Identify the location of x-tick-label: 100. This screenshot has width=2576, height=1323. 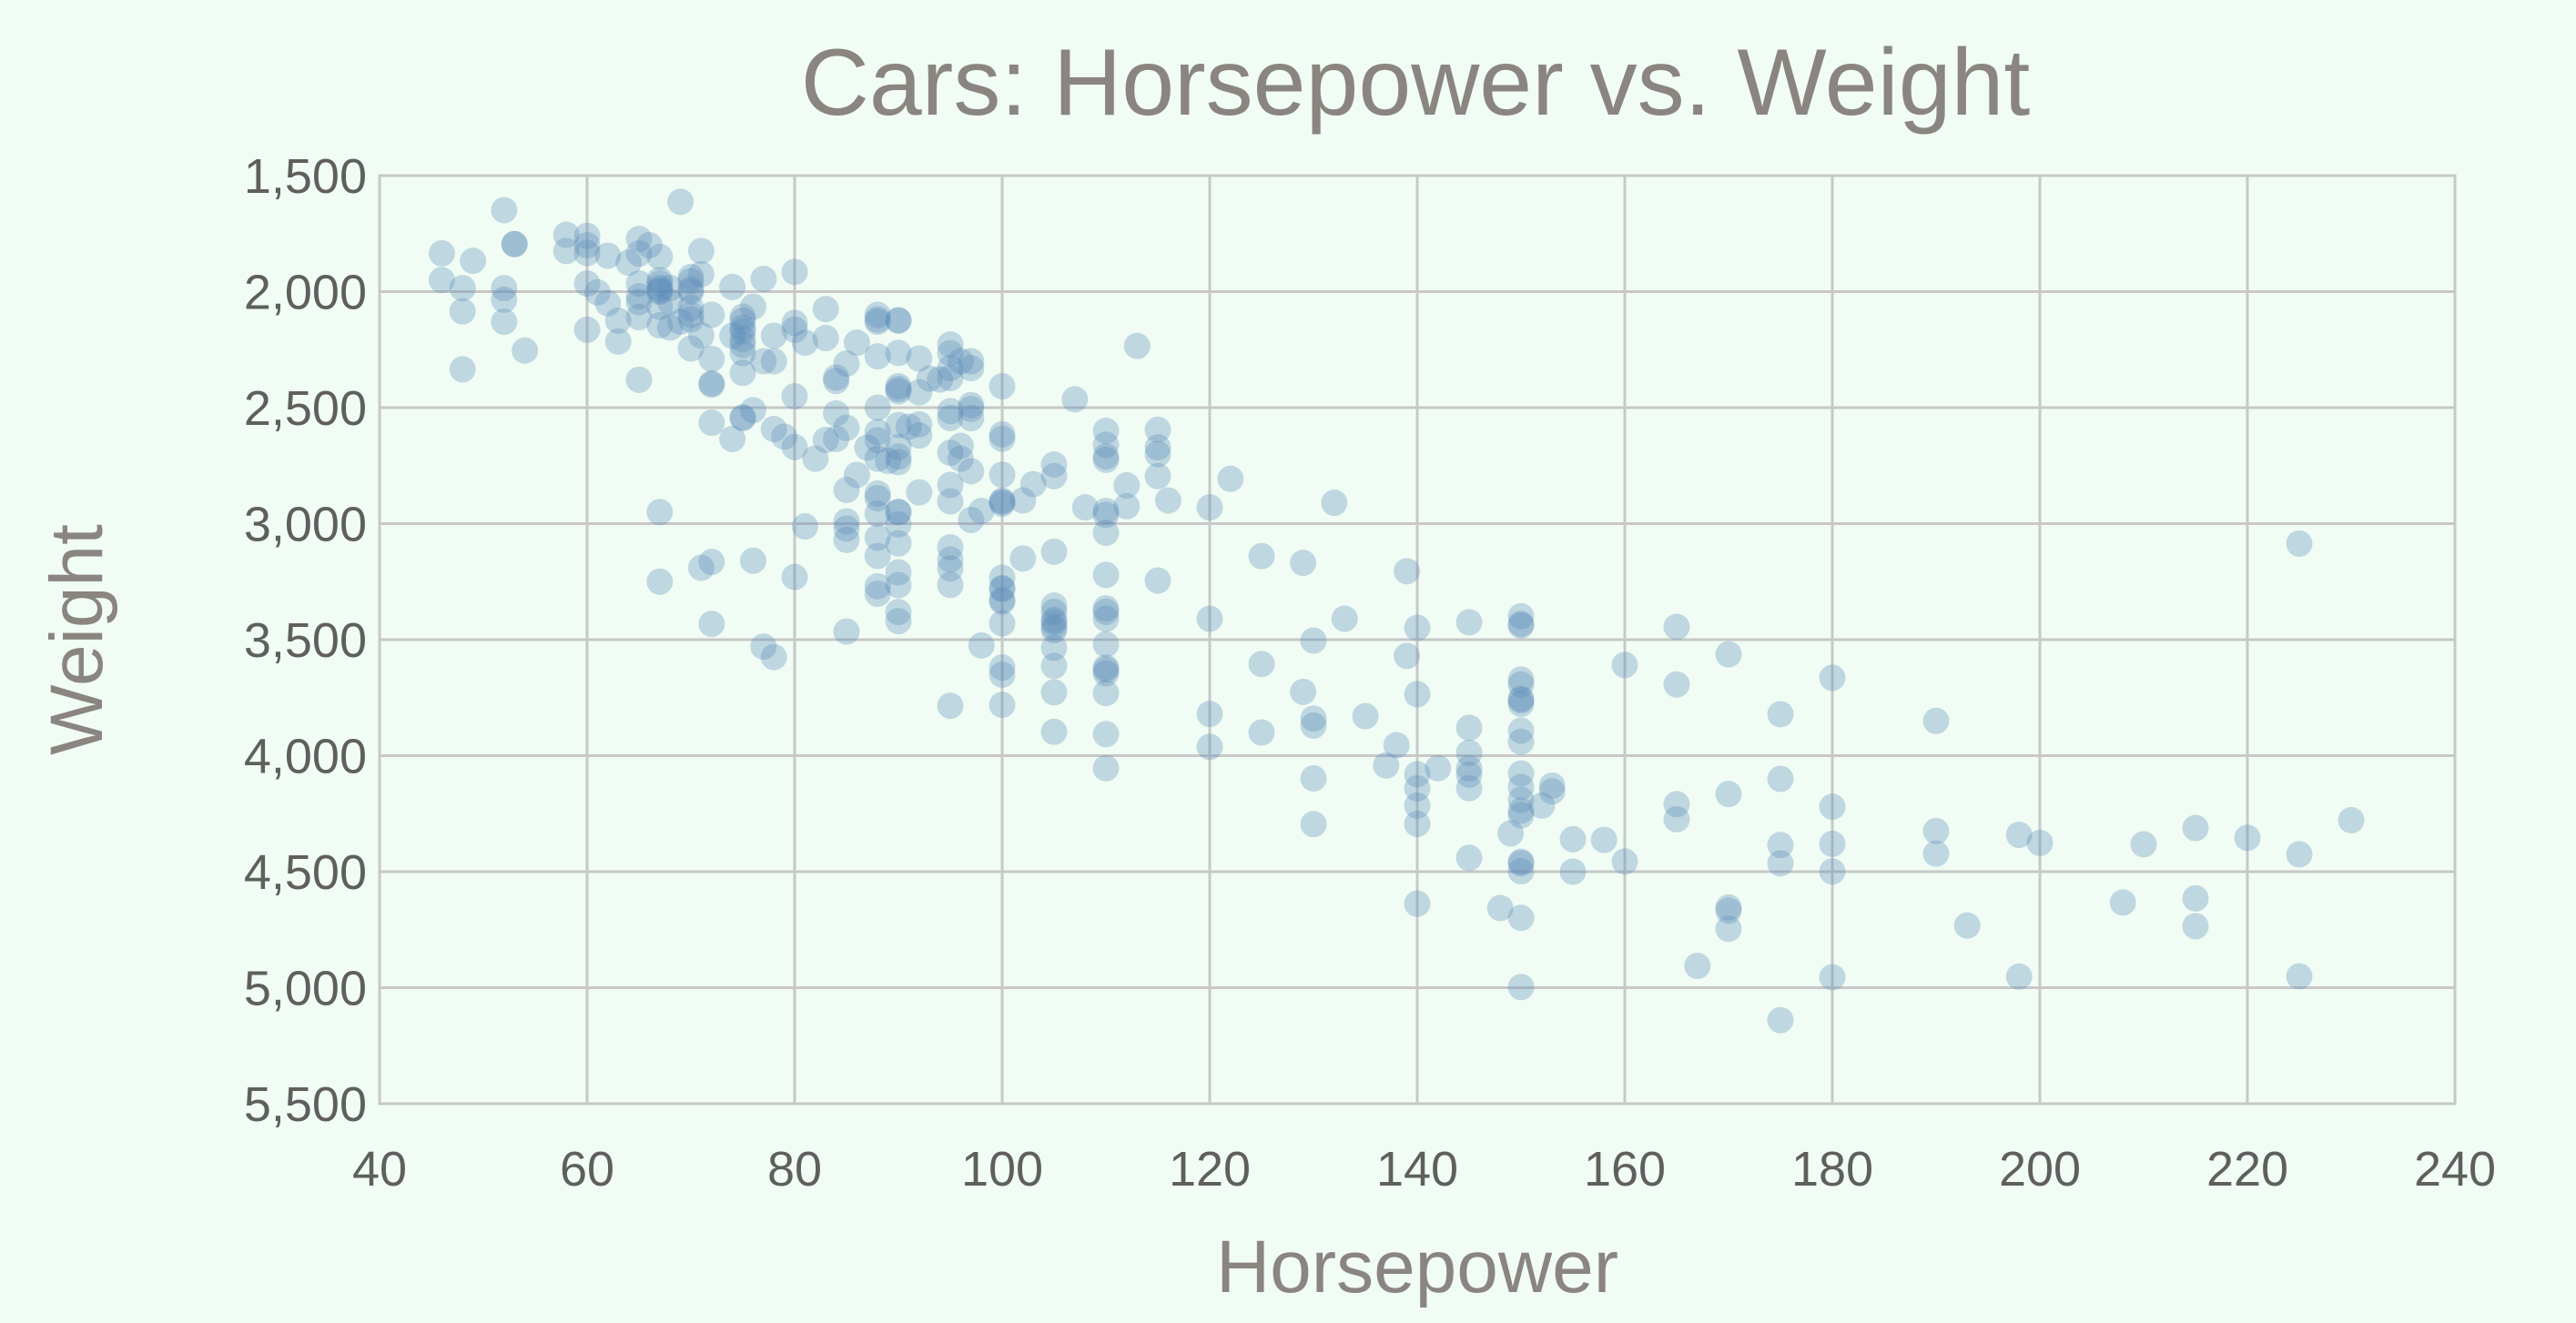
(1002, 1169).